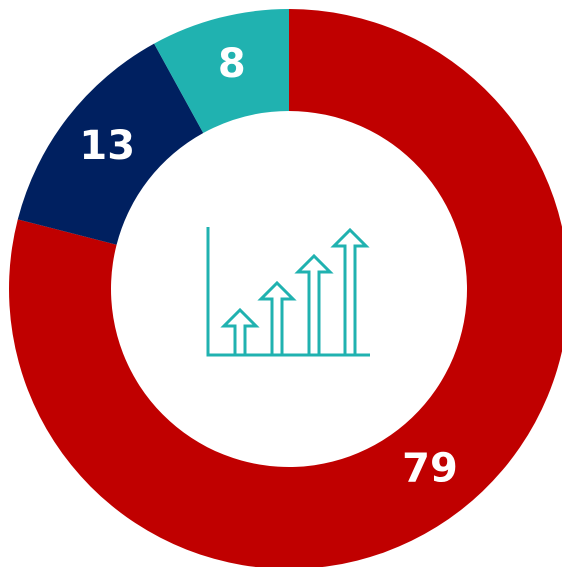  I want to click on data-label: 8, so click(232, 64).